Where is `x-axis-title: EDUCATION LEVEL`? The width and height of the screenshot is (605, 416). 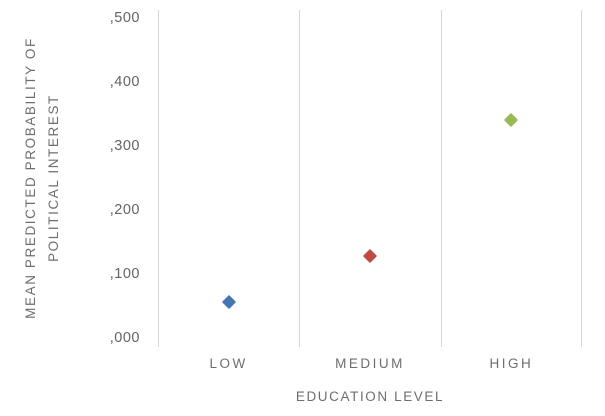 x-axis-title: EDUCATION LEVEL is located at coordinates (370, 396).